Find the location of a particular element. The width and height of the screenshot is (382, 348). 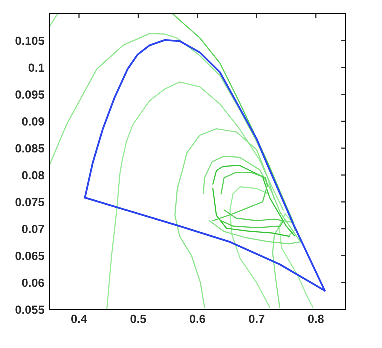

y-tick-label: 0.095 is located at coordinates (30, 94).